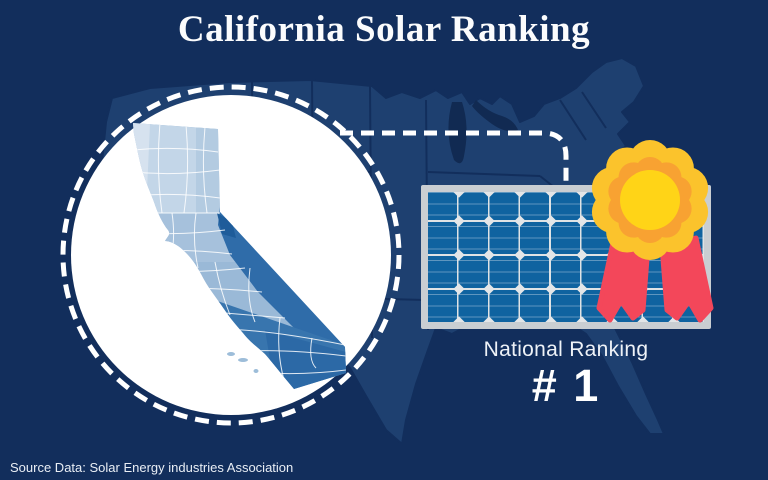 The width and height of the screenshot is (768, 480). I want to click on ranking-block: National Ranking # 1, so click(566, 373).